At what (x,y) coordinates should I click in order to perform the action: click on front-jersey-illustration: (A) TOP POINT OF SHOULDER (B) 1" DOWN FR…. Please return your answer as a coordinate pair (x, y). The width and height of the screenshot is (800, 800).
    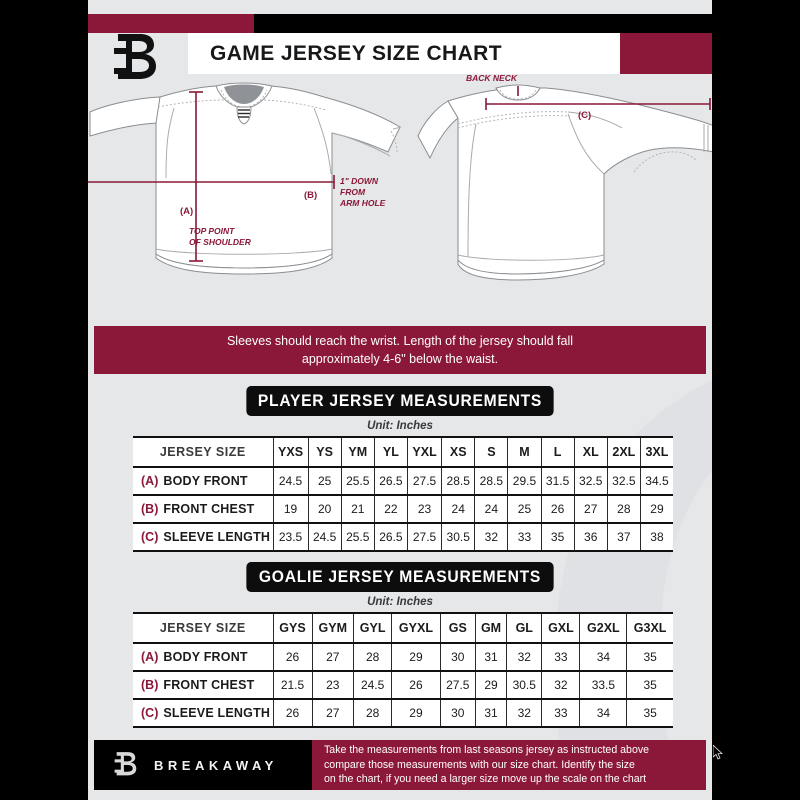
    Looking at the image, I should click on (245, 178).